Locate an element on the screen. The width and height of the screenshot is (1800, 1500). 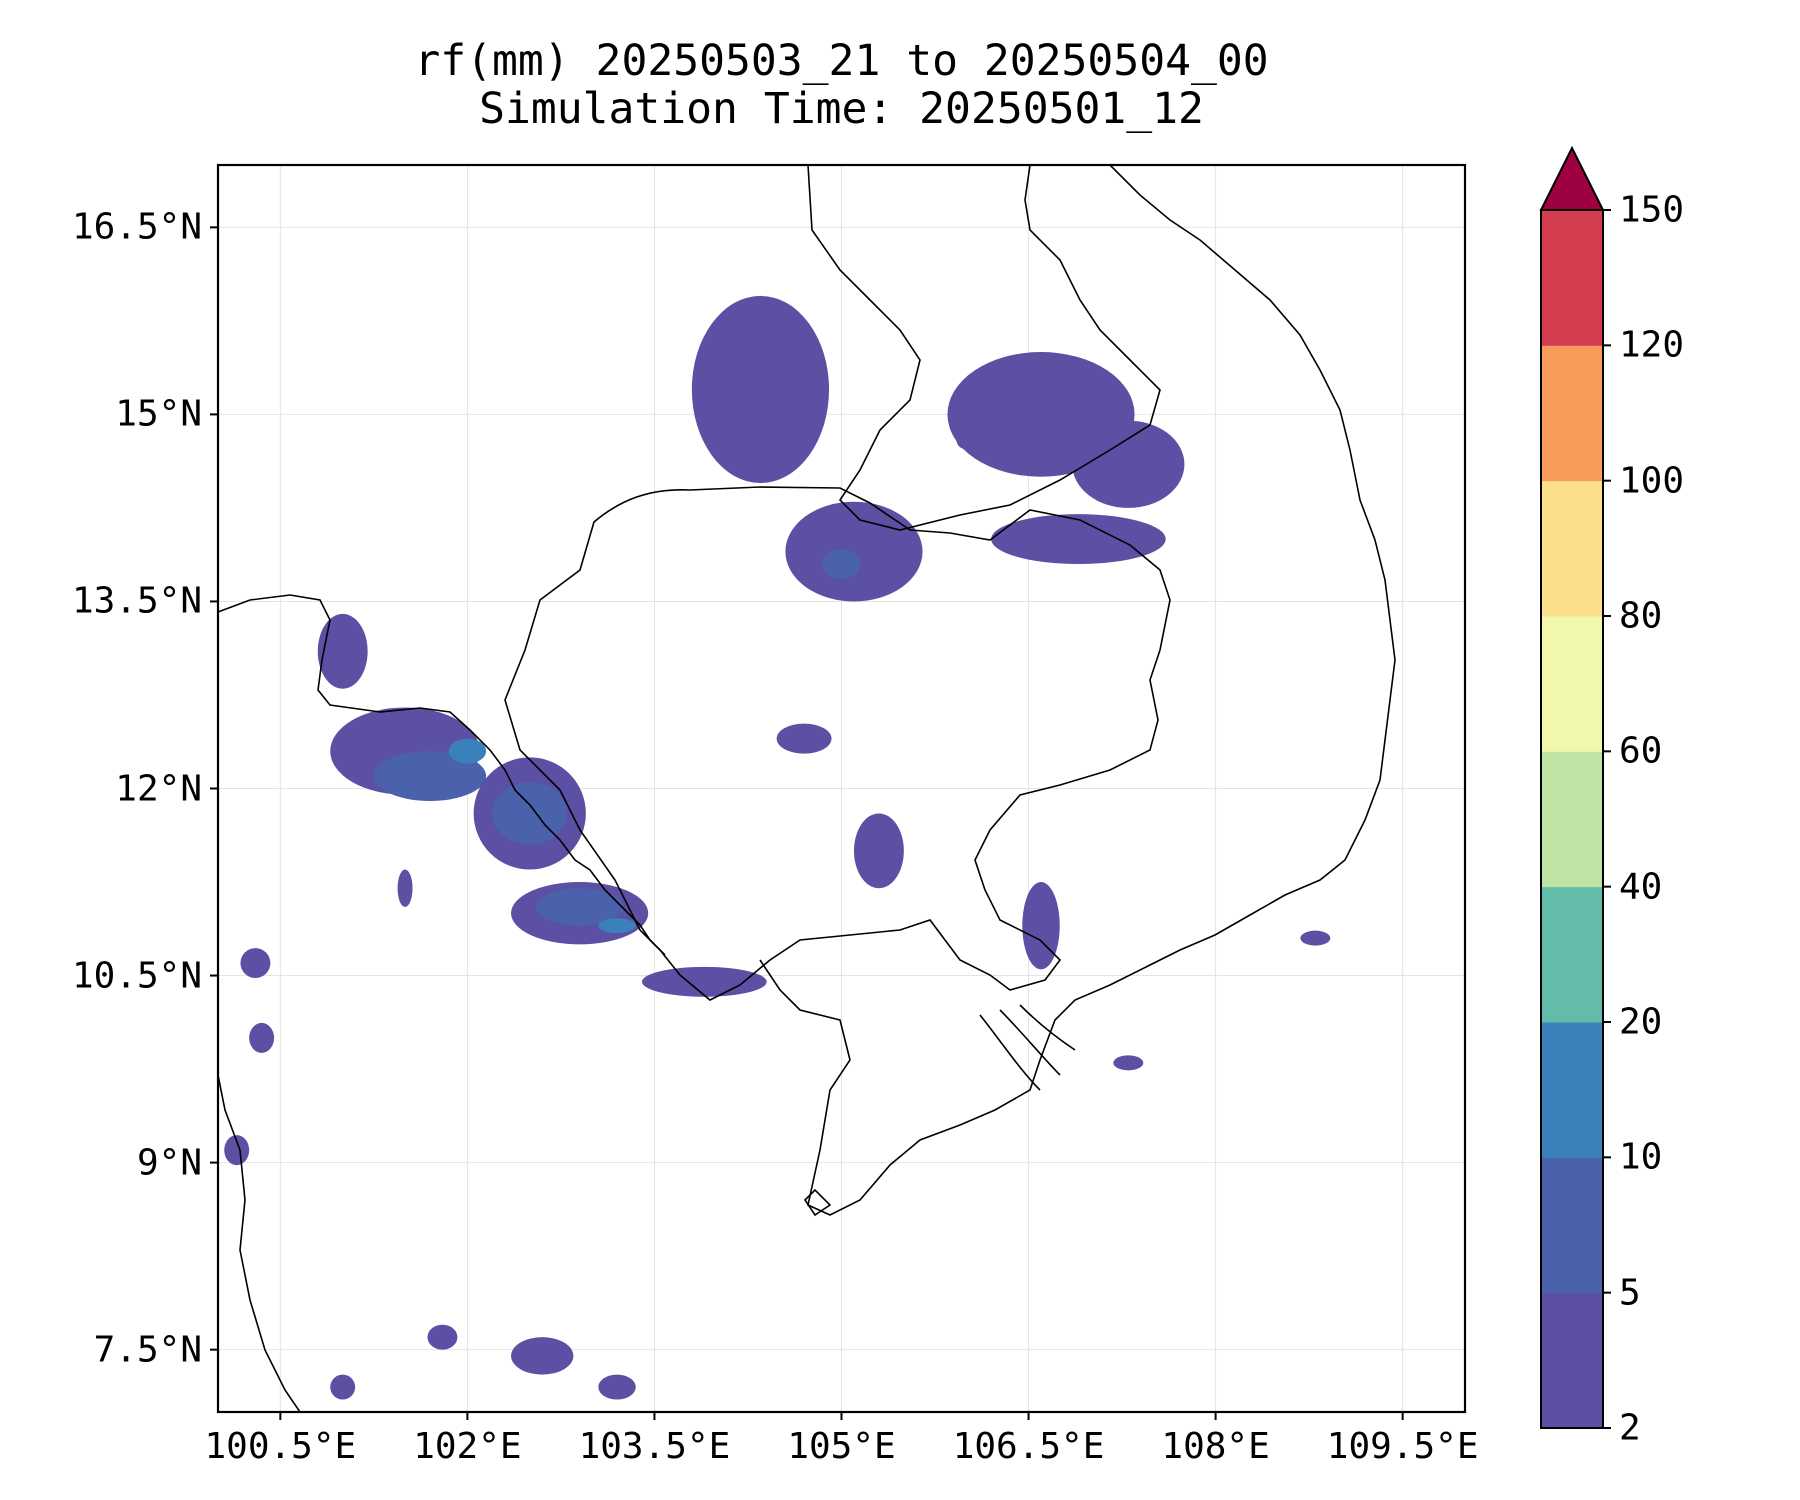
colorbar-tick-label: 150 is located at coordinates (1652, 210).